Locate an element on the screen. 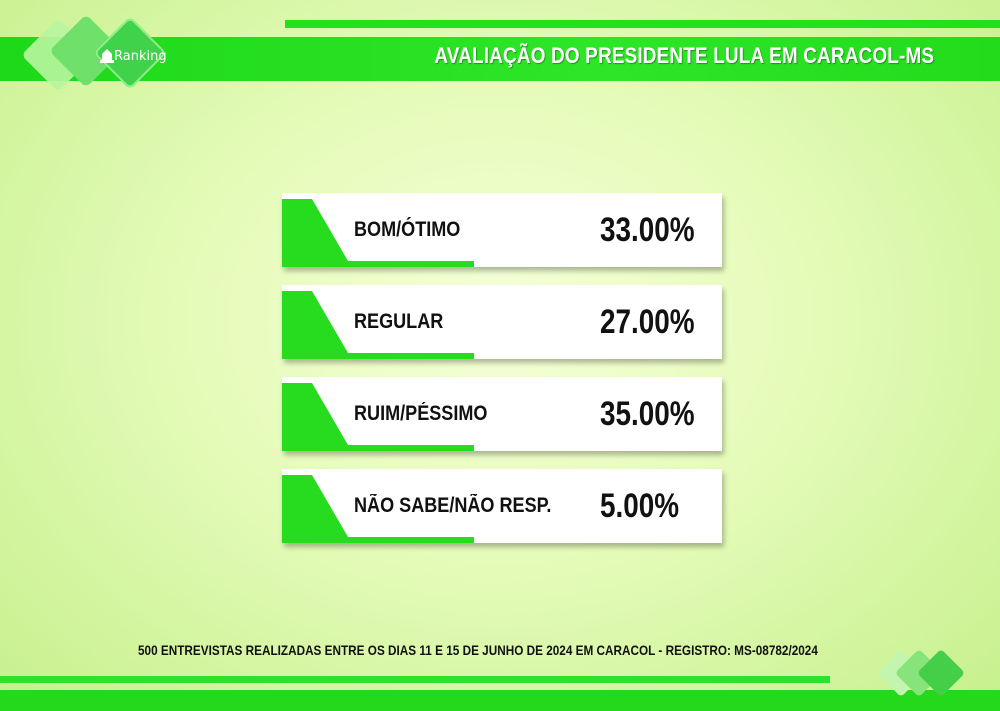  result-row: REGULAR 27.00% is located at coordinates (502, 322).